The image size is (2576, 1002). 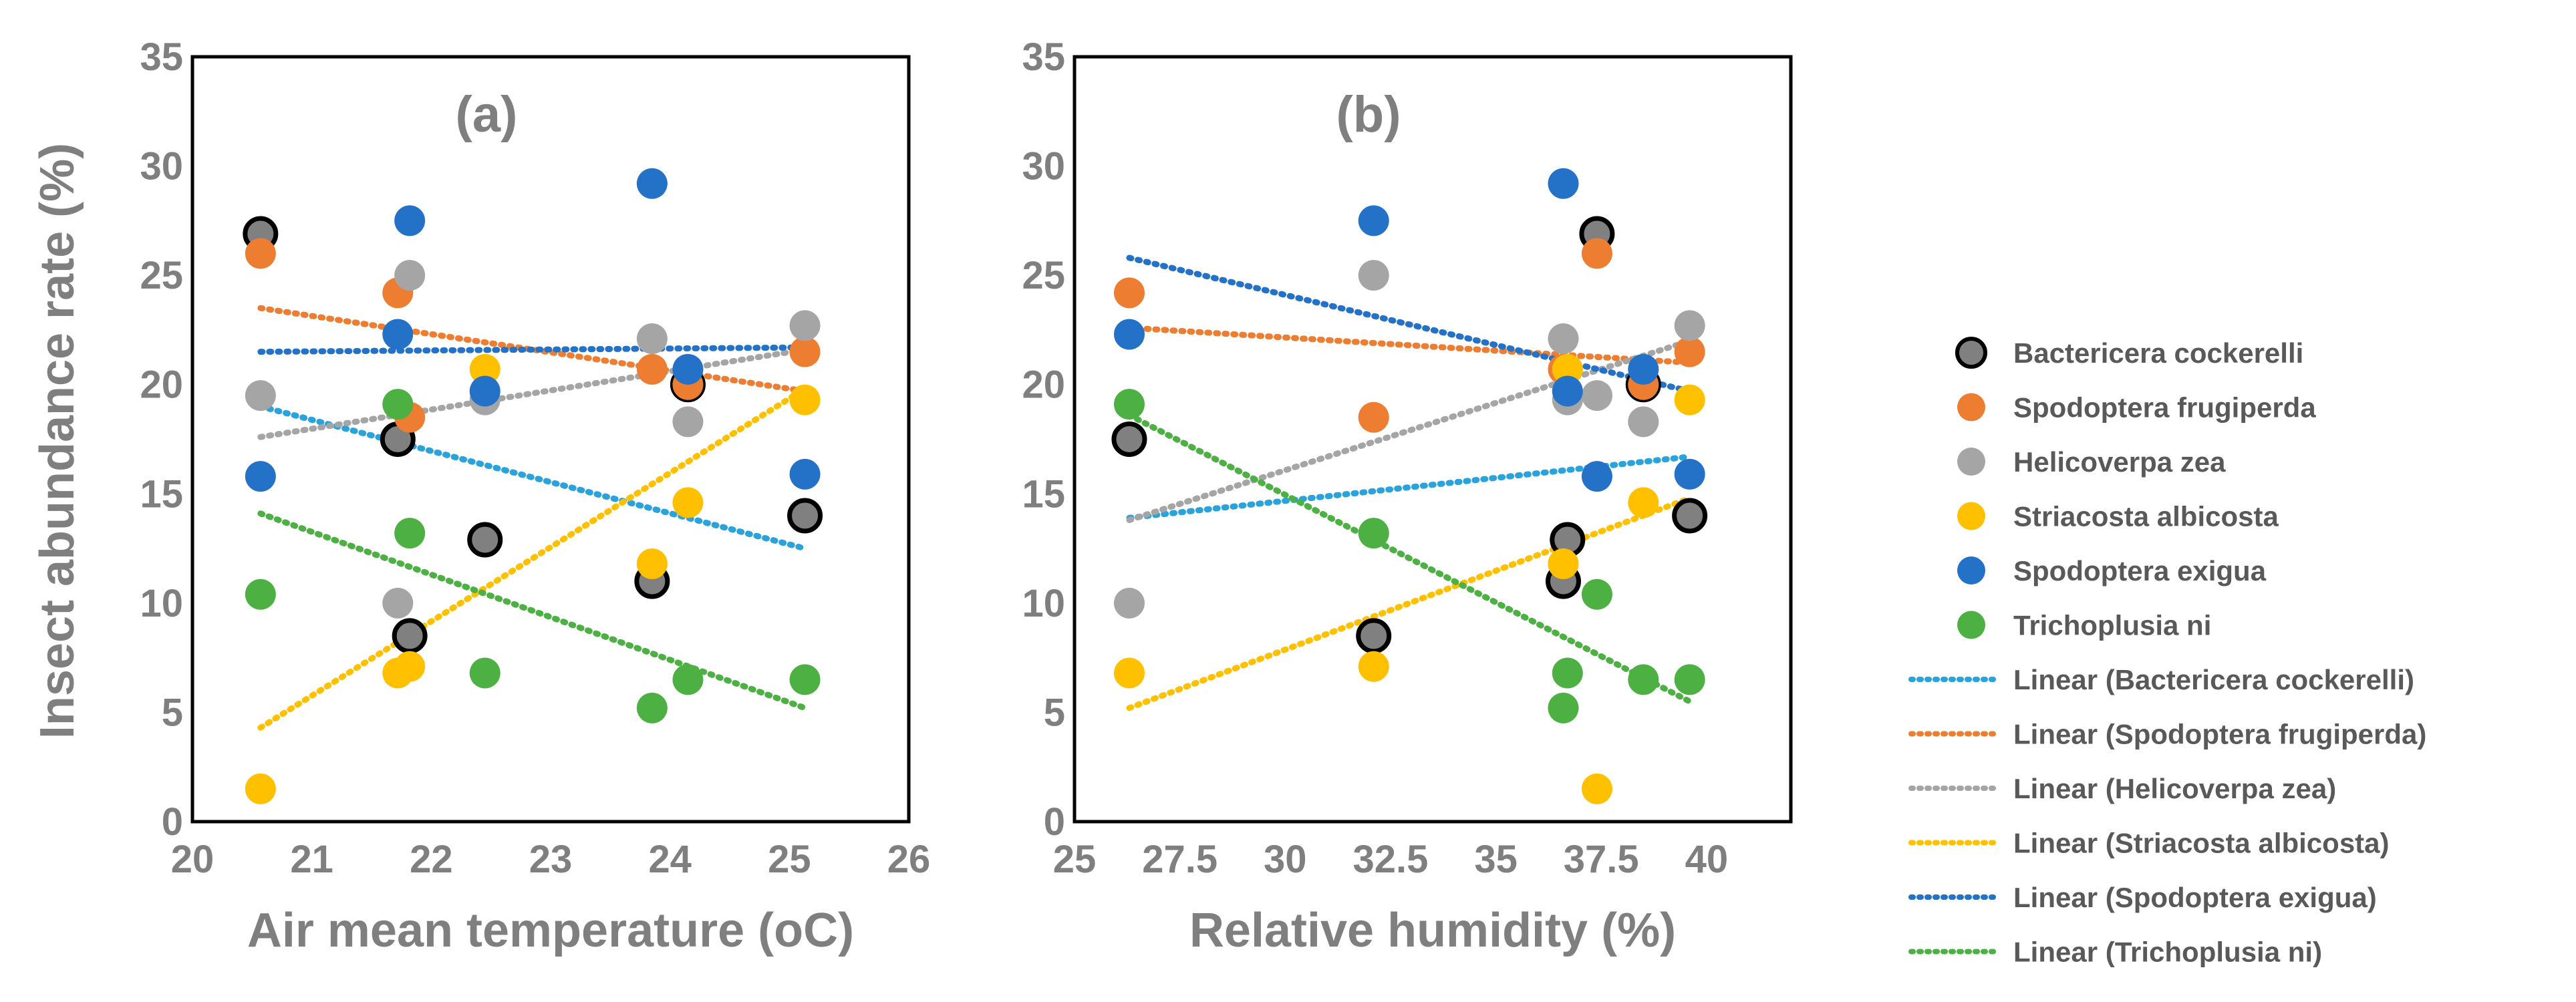 I want to click on panel-label: (b), so click(x=1368, y=115).